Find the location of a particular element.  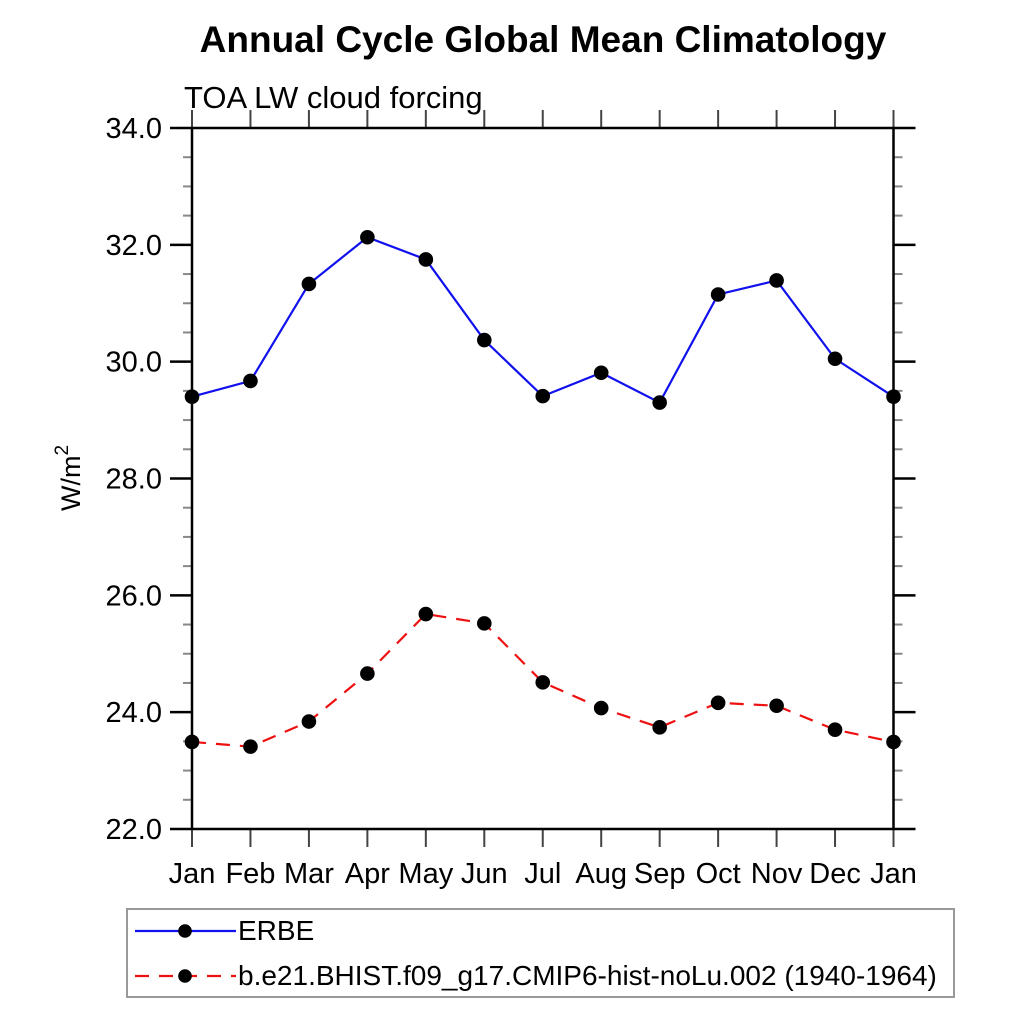

x-tick-label: Mar is located at coordinates (309, 874).